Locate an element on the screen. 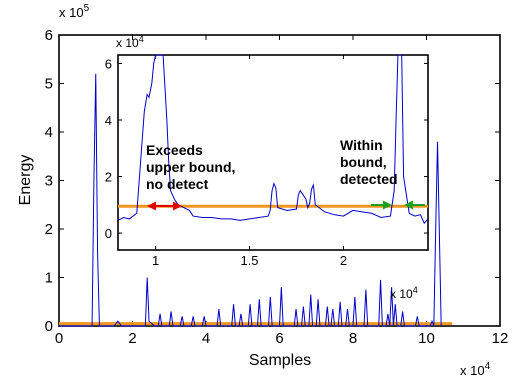 The width and height of the screenshot is (525, 382). inset-ytick-label: 4 is located at coordinates (108, 120).